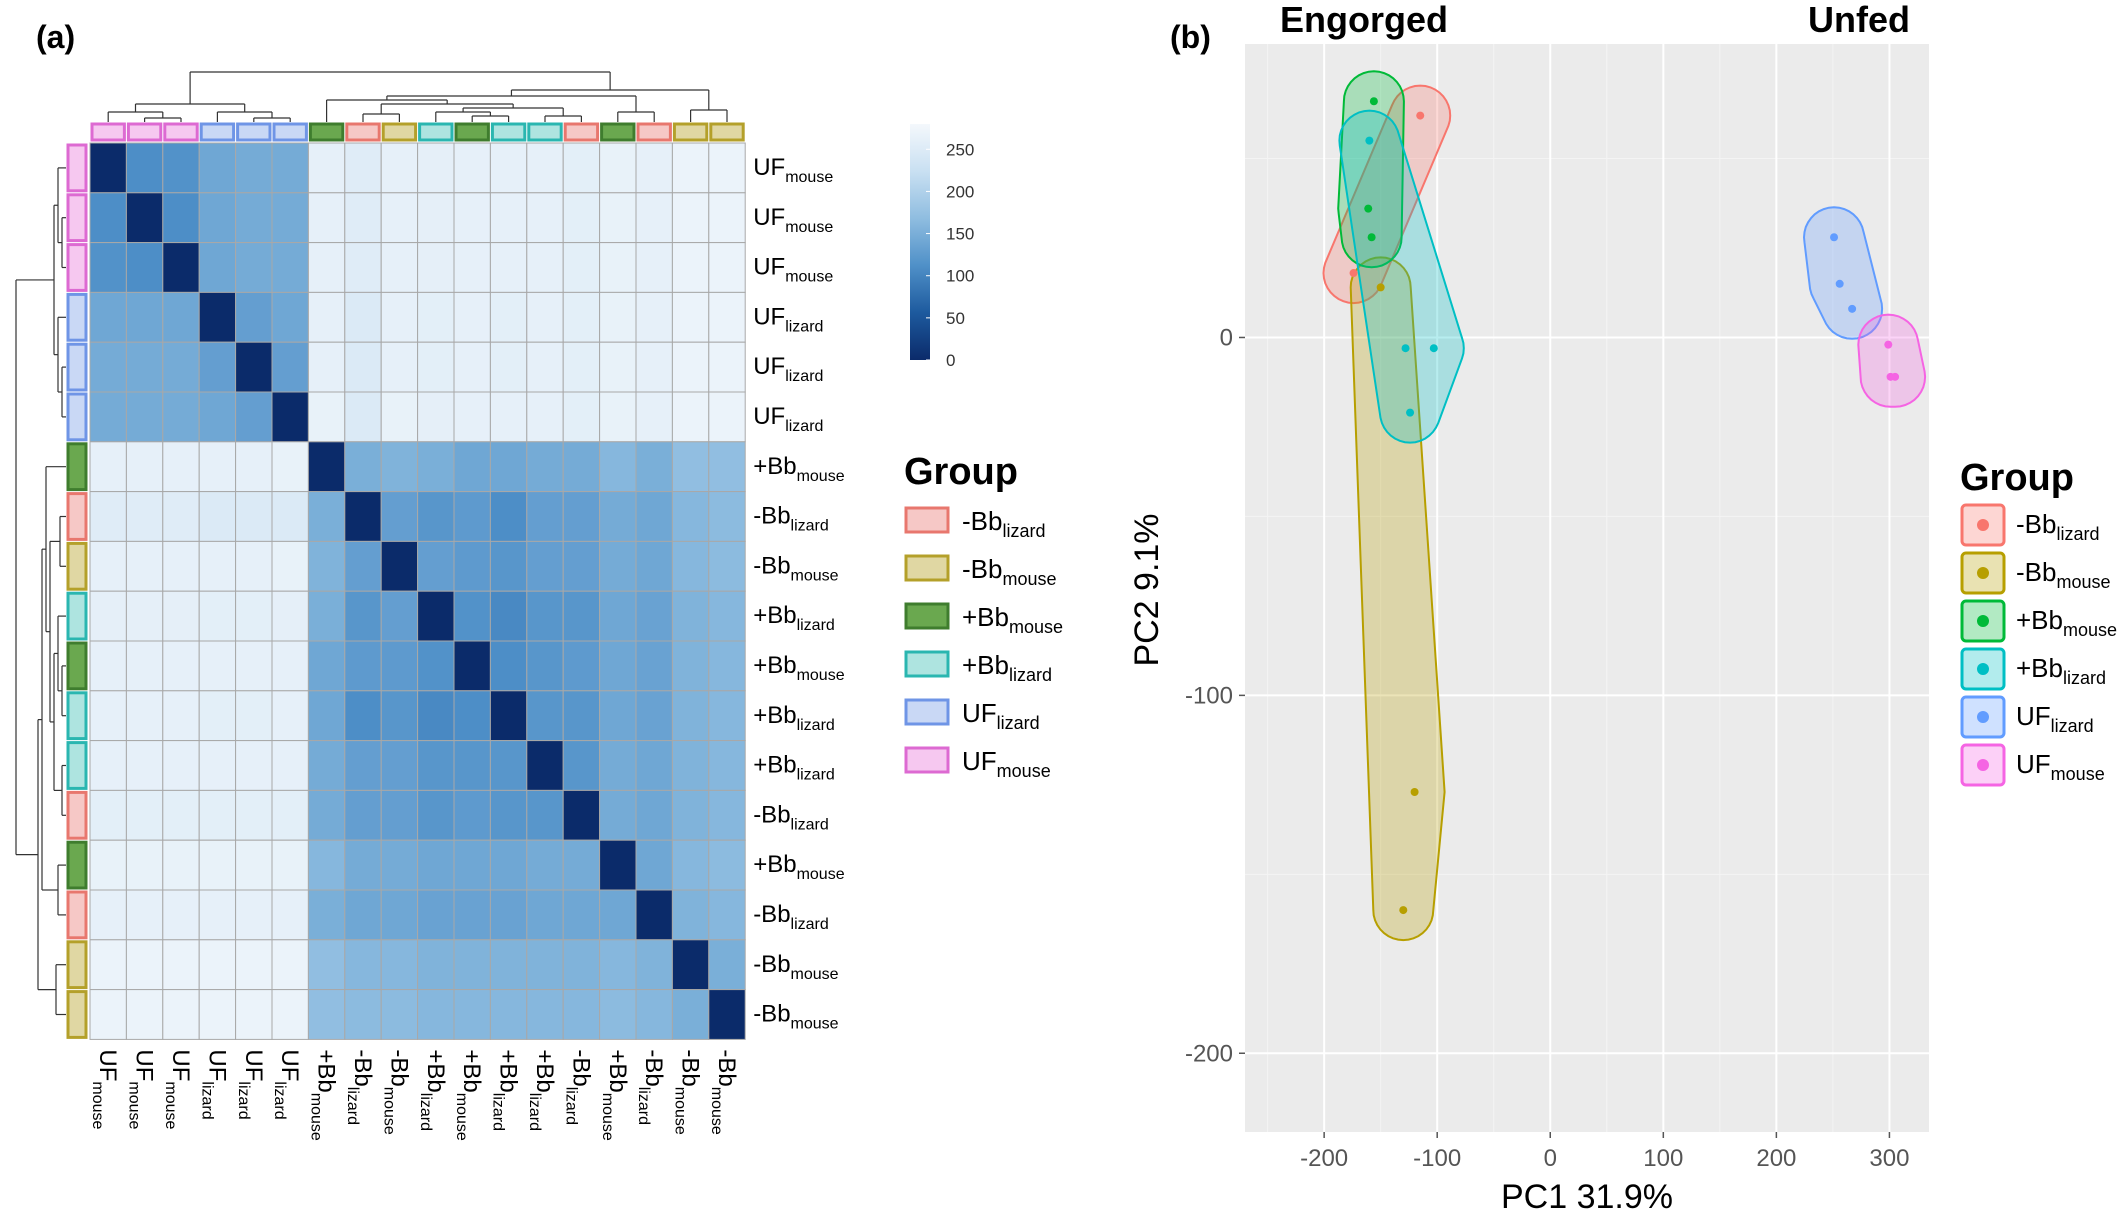 The image size is (2128, 1223). I want to click on column-label: UFlizard, so click(251, 1084).